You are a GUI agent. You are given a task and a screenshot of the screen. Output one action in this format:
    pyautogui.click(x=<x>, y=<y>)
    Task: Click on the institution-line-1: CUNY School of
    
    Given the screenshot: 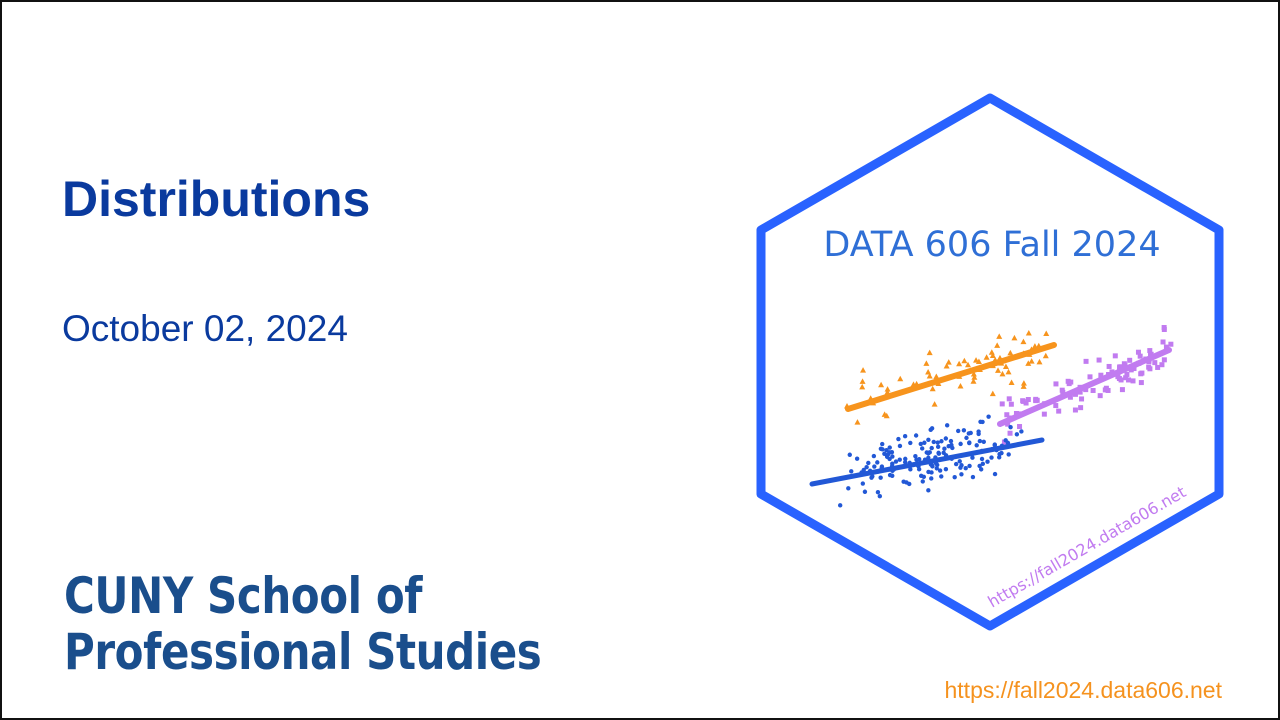 What is the action you would take?
    pyautogui.click(x=243, y=596)
    